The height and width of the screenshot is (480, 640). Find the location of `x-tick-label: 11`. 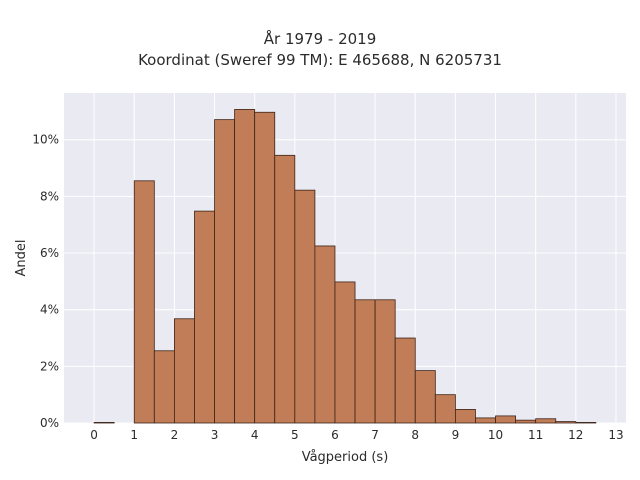

x-tick-label: 11 is located at coordinates (535, 435).